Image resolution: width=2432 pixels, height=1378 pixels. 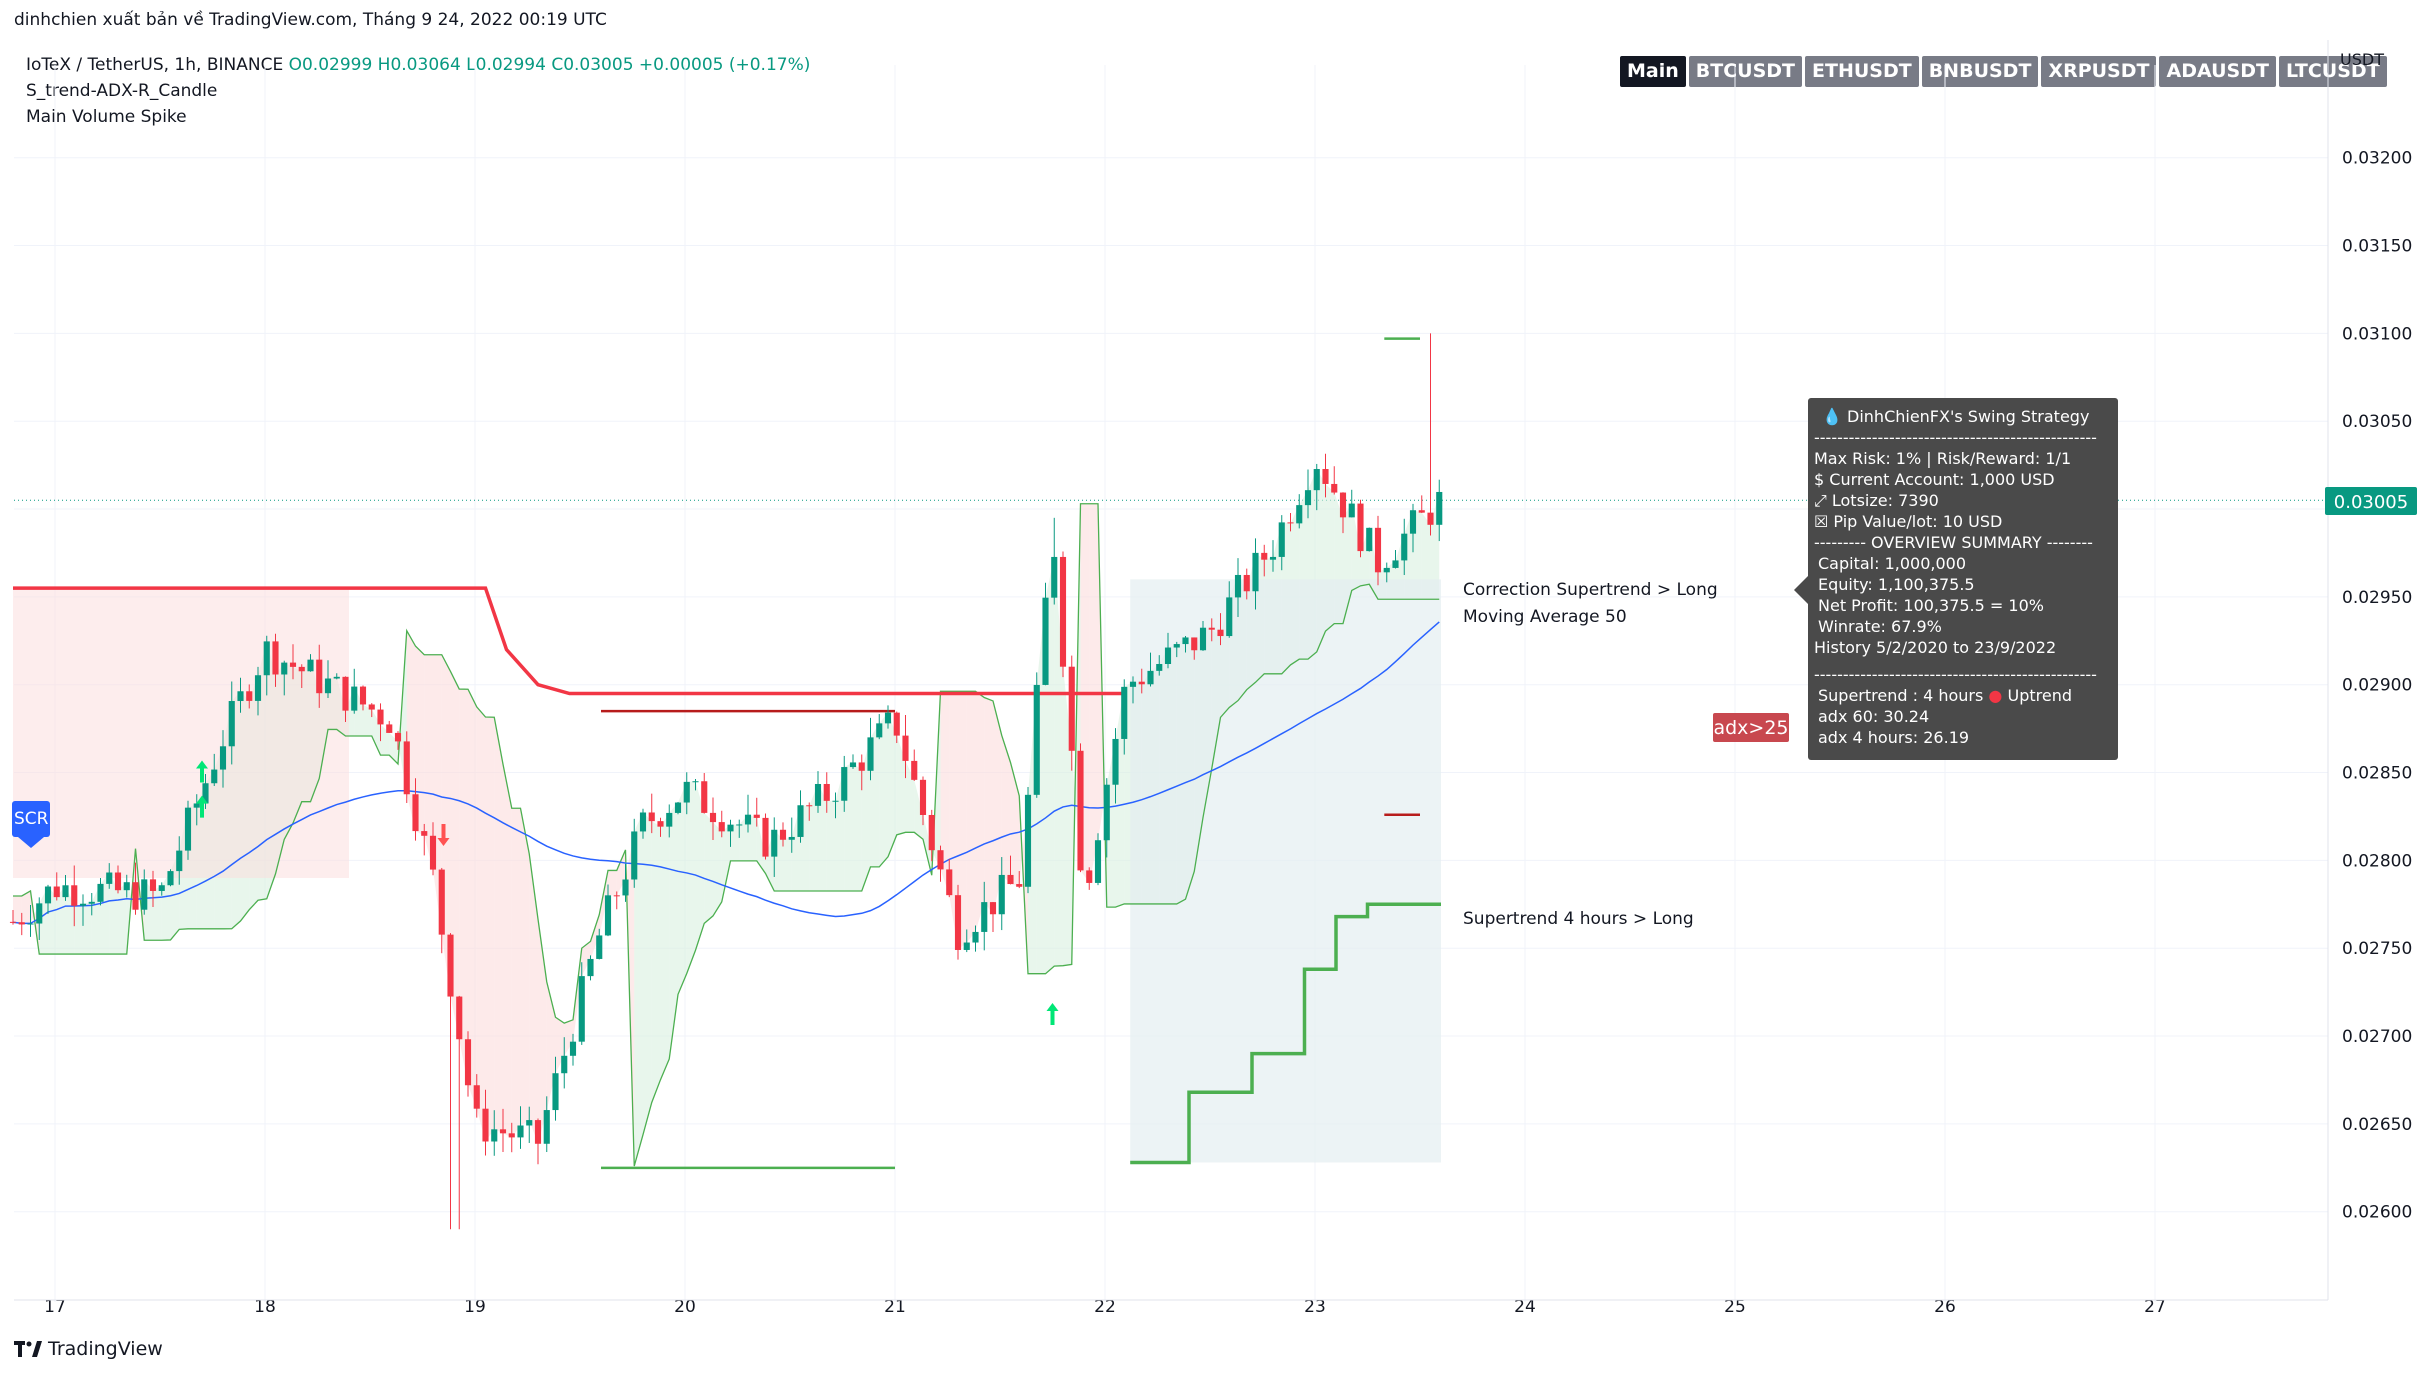 What do you see at coordinates (122, 91) in the screenshot?
I see `legend-indicator-strend: S_trend-ADX-R_Candle` at bounding box center [122, 91].